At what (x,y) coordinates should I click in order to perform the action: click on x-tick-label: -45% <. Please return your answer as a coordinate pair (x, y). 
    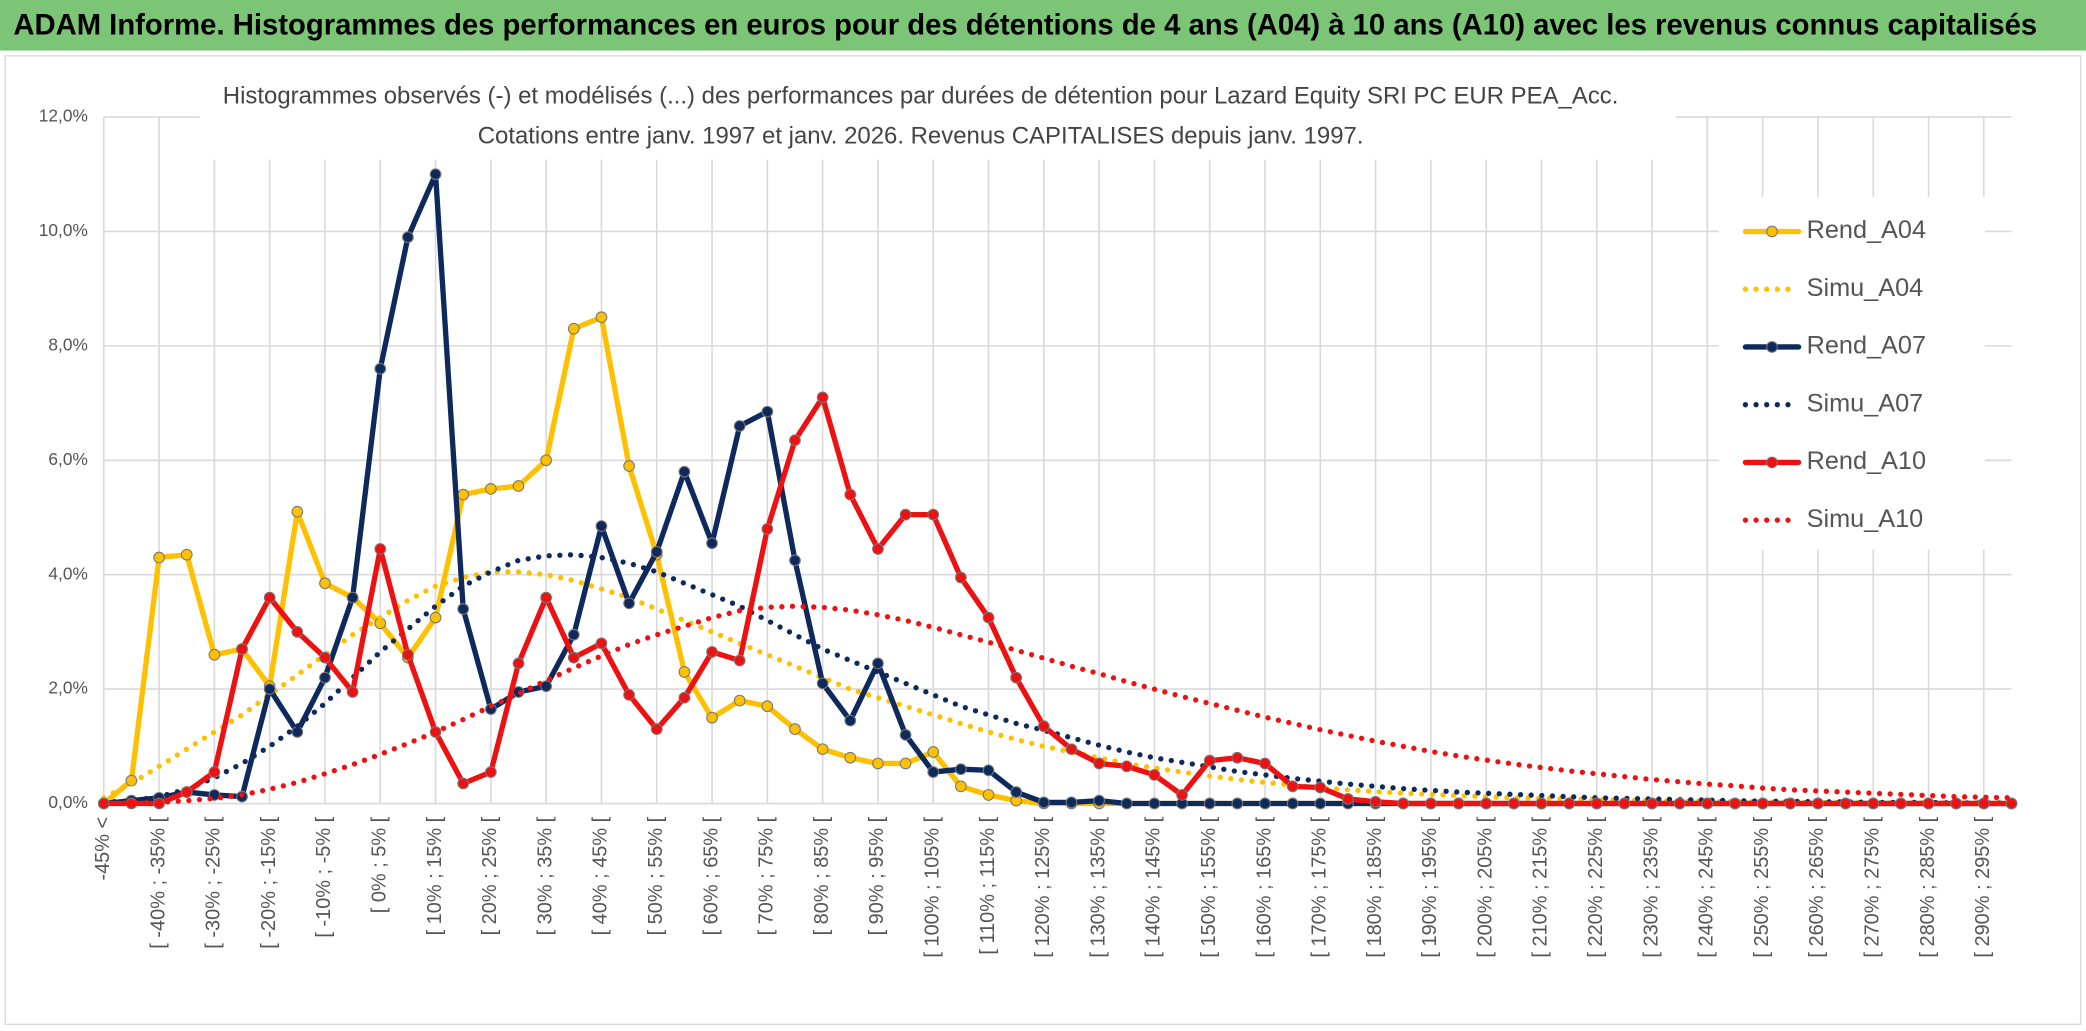
    Looking at the image, I should click on (103, 849).